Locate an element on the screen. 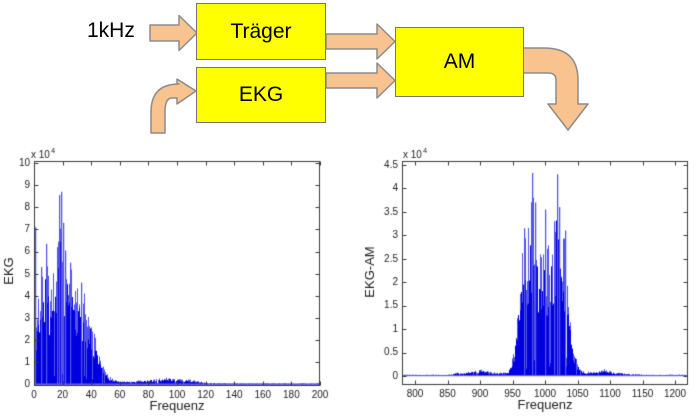  input-arrow-1khz-to-traeger is located at coordinates (173, 33).